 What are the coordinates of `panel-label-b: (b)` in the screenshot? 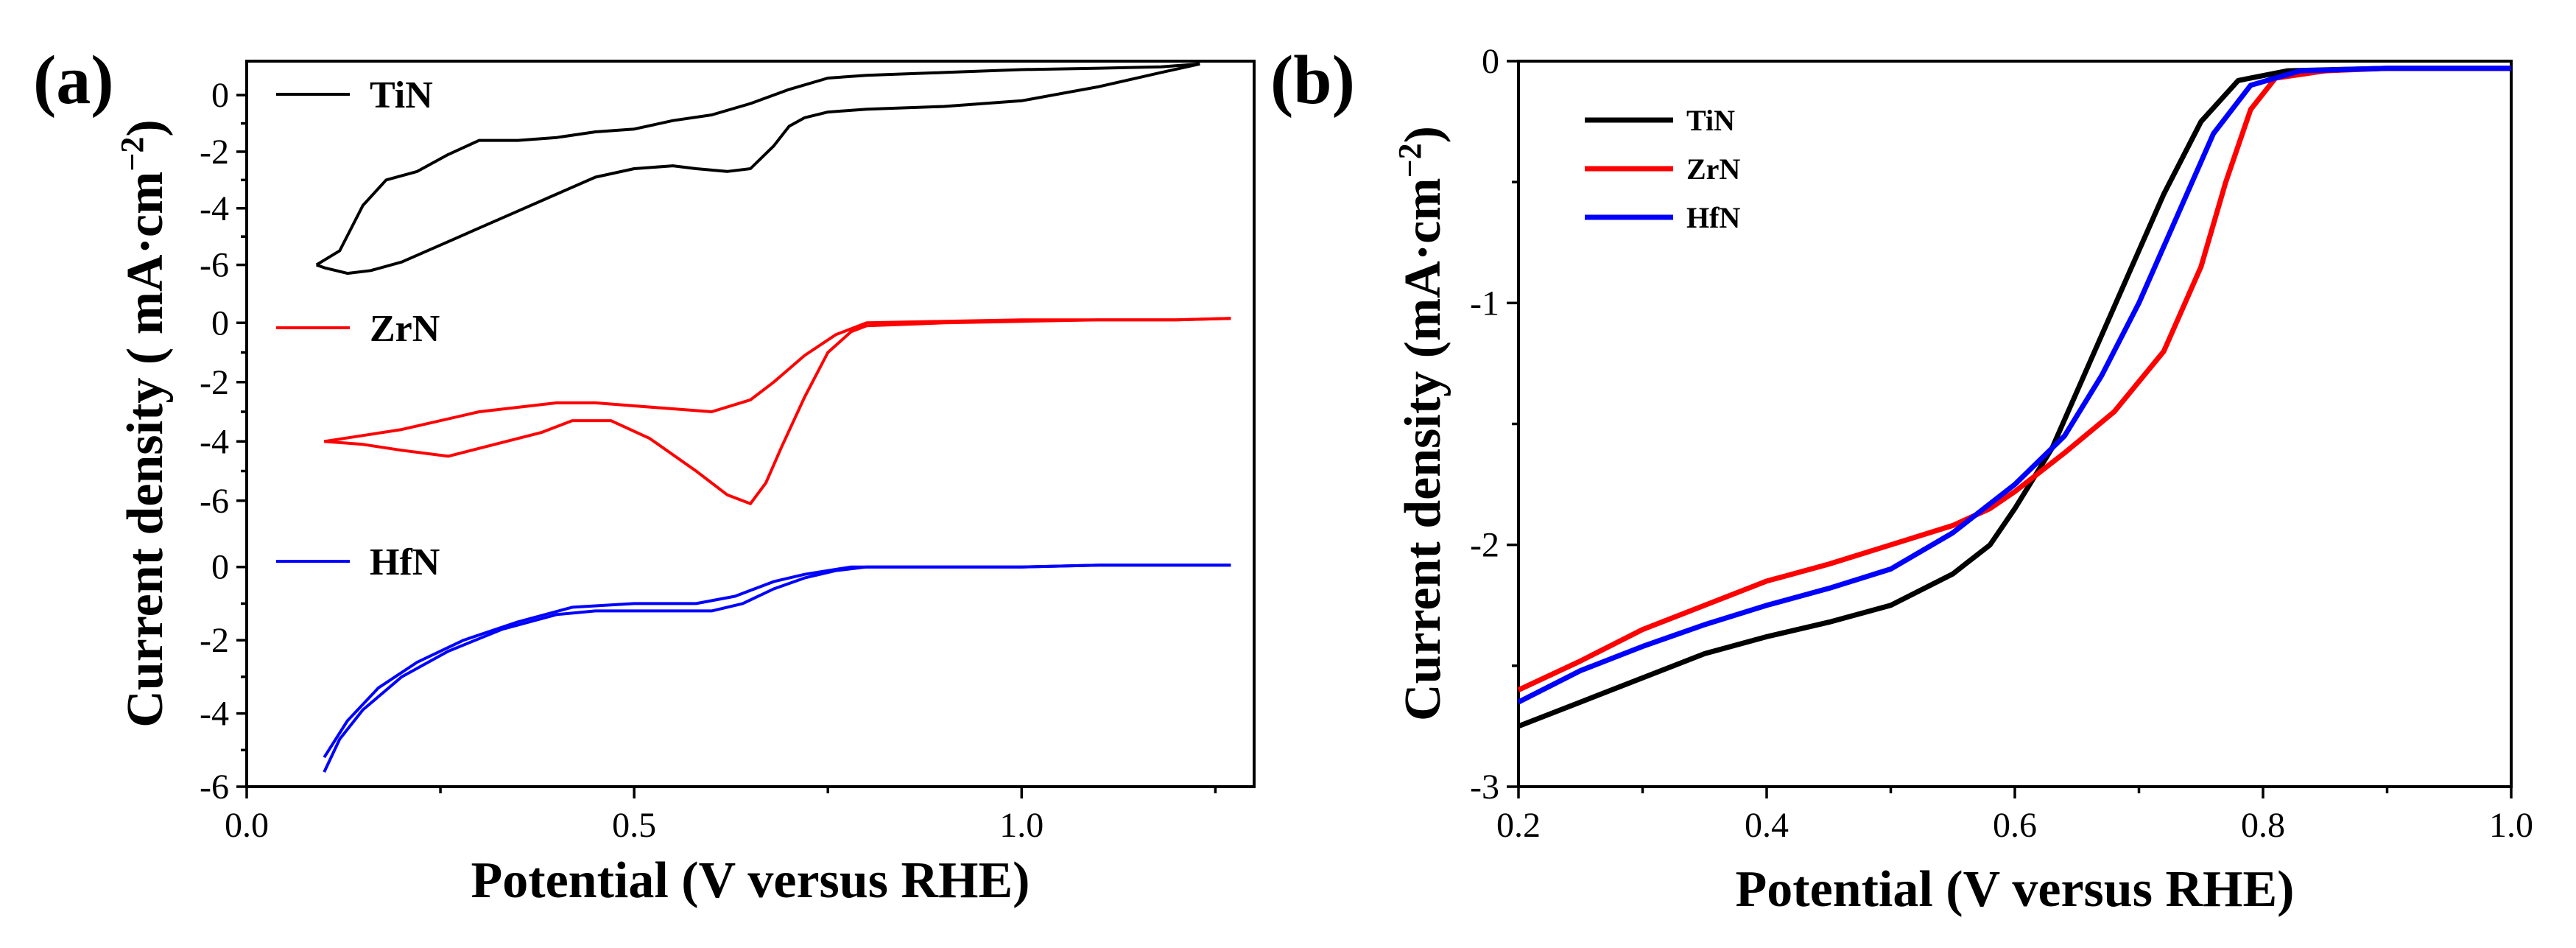 It's located at (1312, 80).